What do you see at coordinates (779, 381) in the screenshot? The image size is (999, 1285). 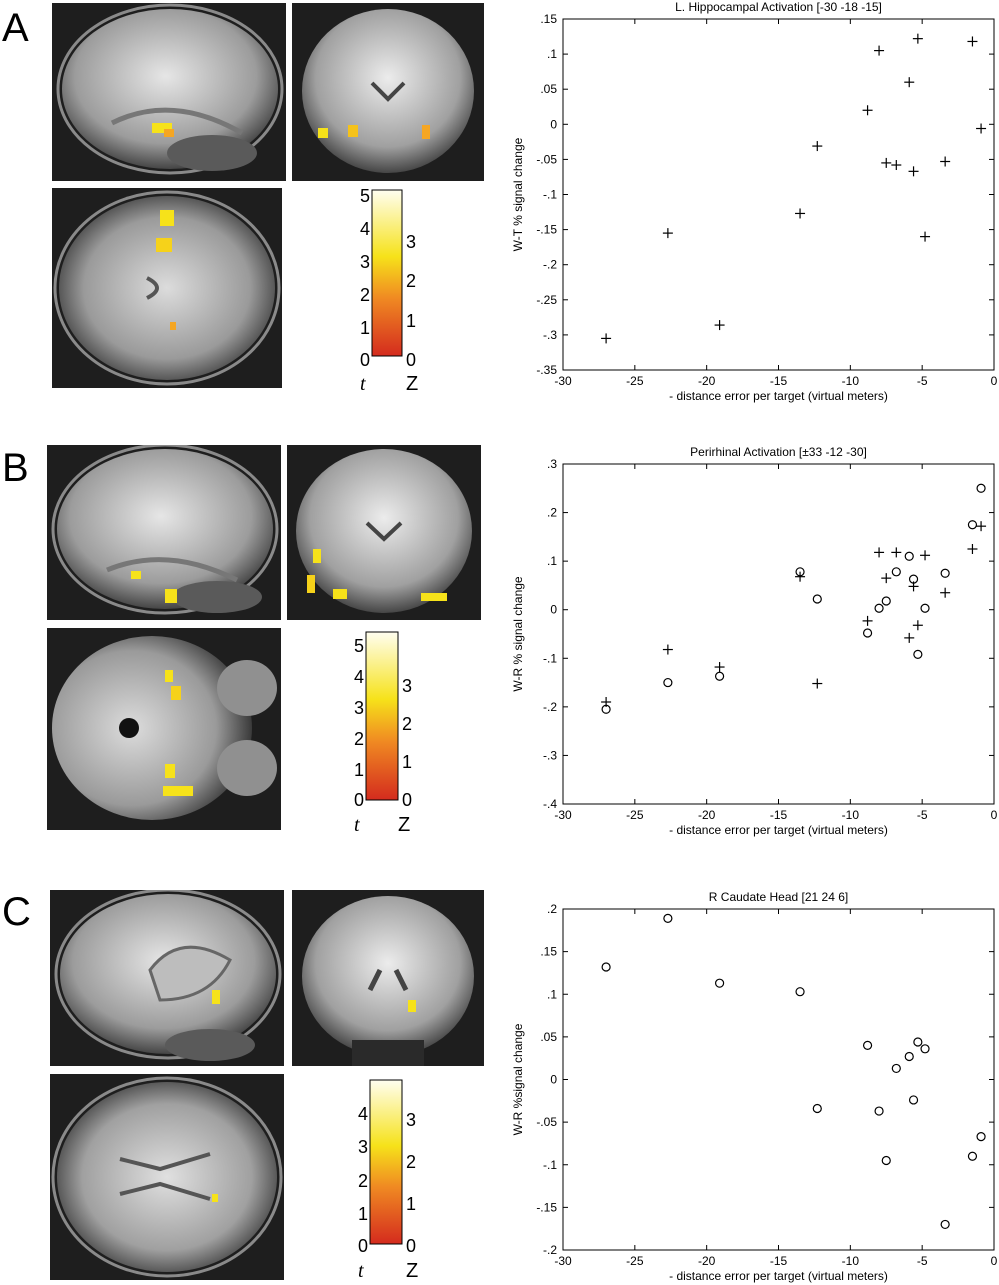 I see `x-tick-label: -15` at bounding box center [779, 381].